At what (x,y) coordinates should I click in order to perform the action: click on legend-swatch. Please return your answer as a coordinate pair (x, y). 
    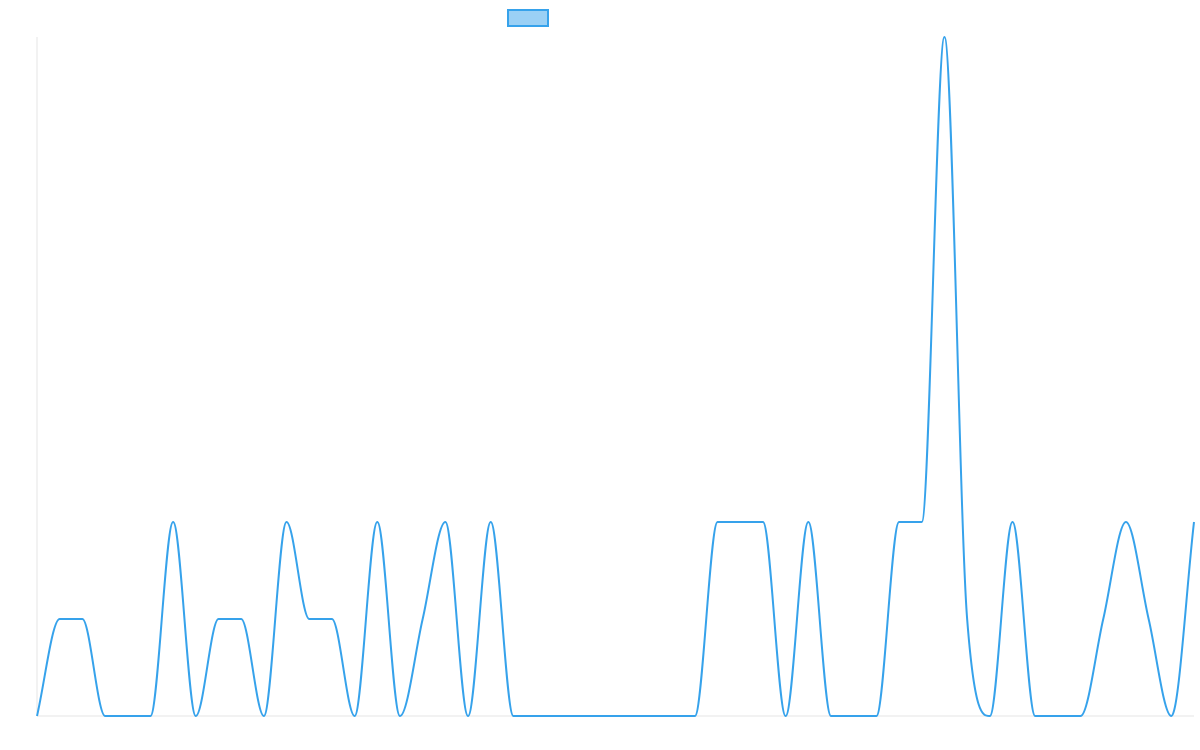
    Looking at the image, I should click on (528, 18).